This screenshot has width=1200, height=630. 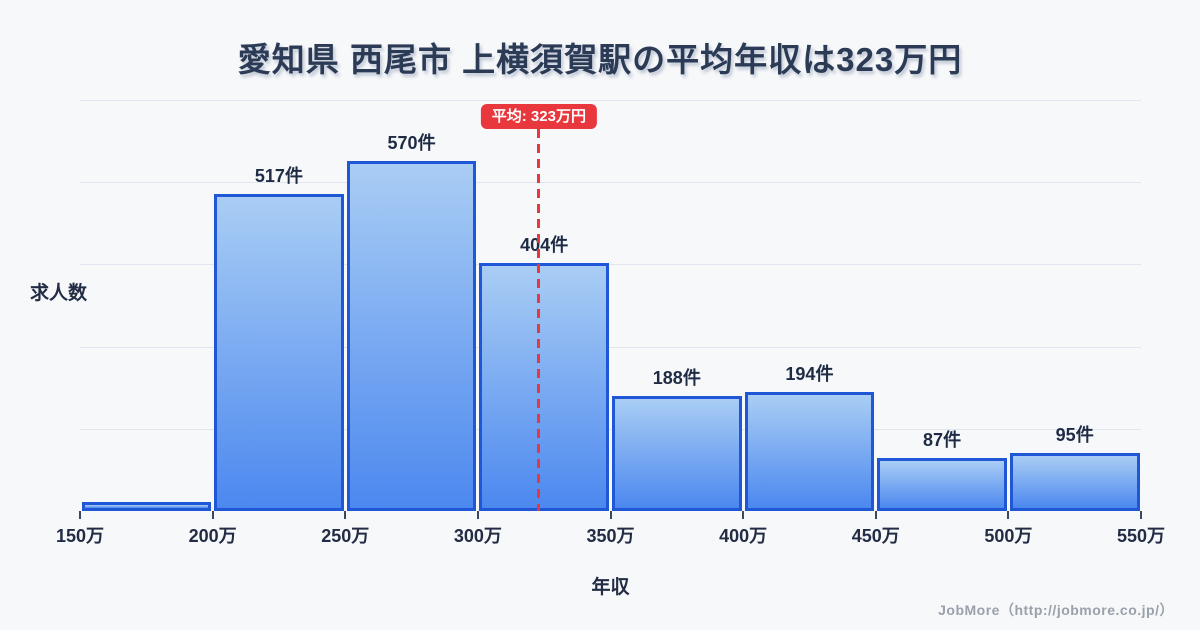 What do you see at coordinates (1141, 536) in the screenshot?
I see `x-tick-label: 550万` at bounding box center [1141, 536].